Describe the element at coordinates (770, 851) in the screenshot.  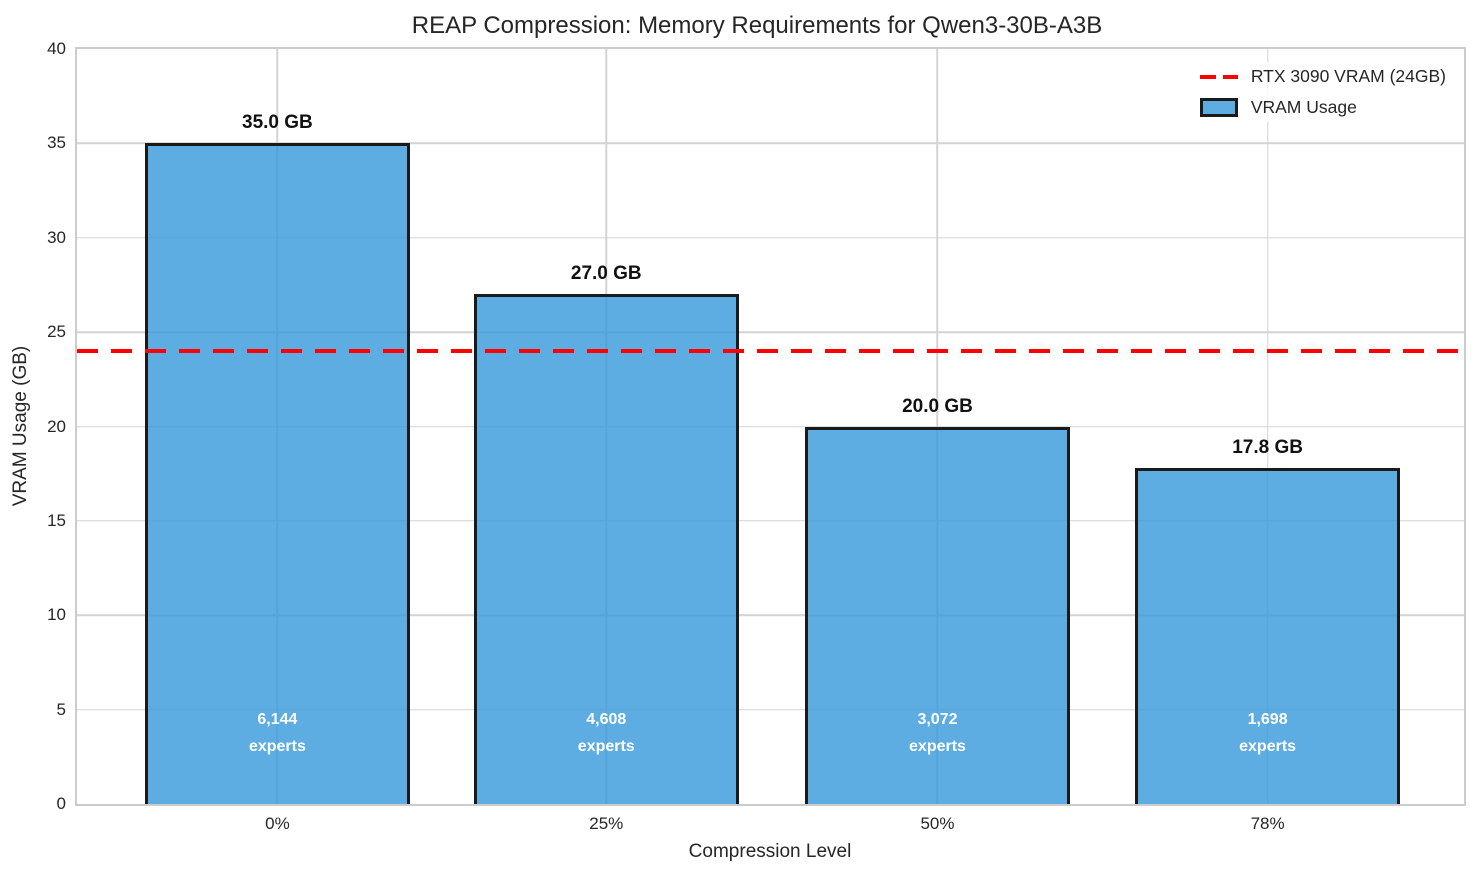
I see `x-axis-label: Compression Level` at that location.